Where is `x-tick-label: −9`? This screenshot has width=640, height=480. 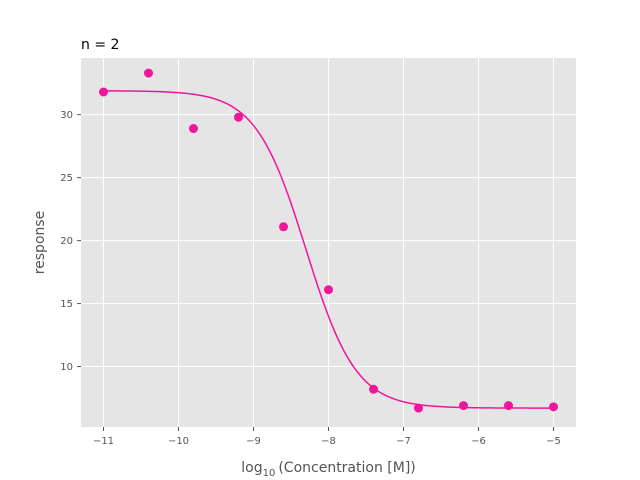
x-tick-label: −9 is located at coordinates (253, 441).